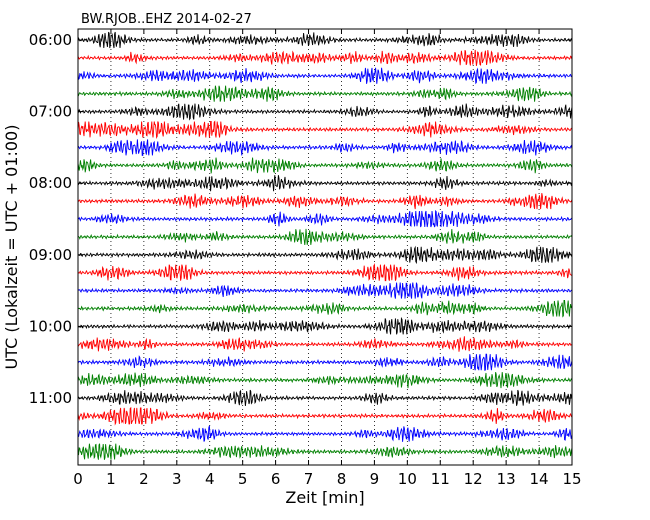  I want to click on x-tick-label: 6, so click(276, 479).